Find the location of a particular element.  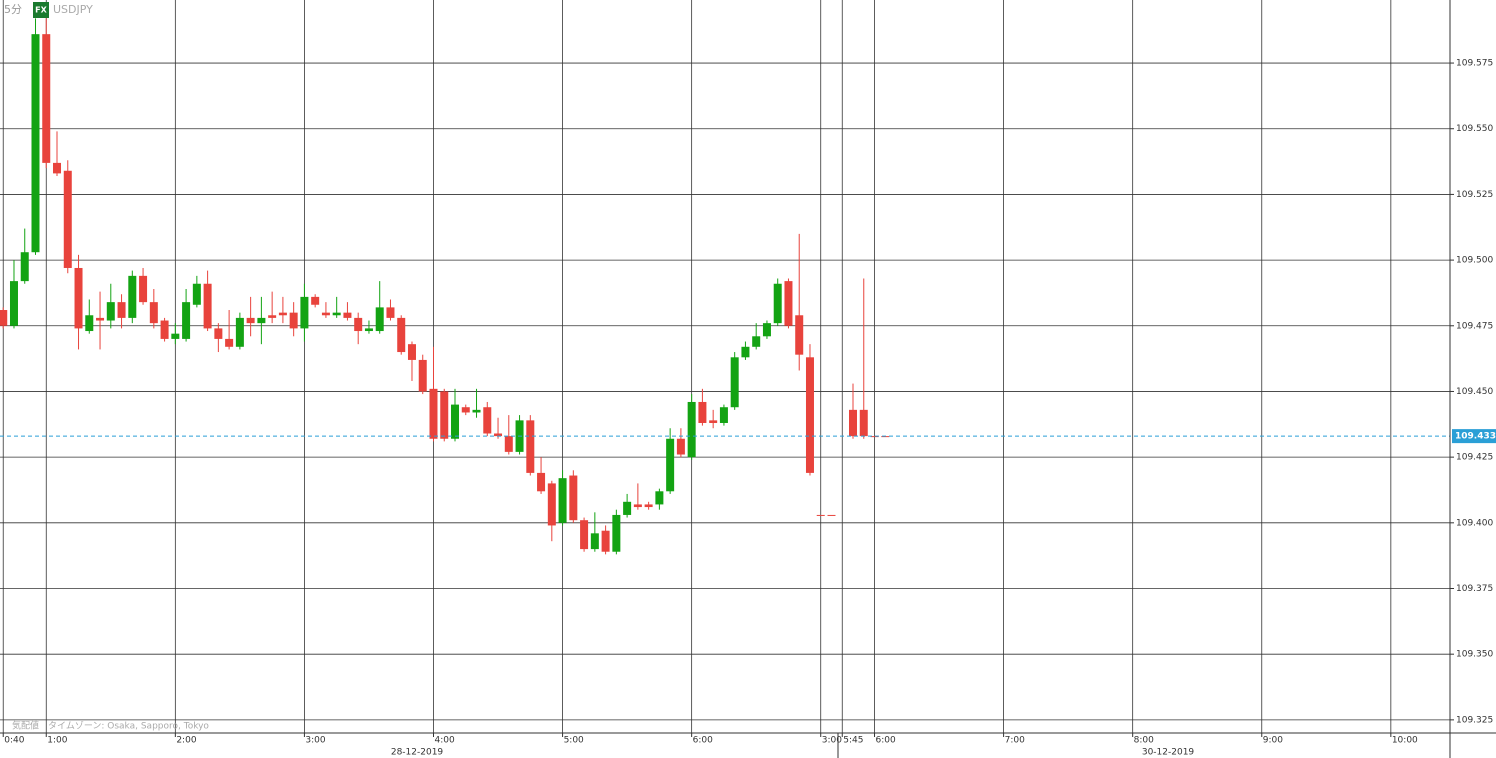

x-tick-label: 7:00 is located at coordinates (1015, 741).